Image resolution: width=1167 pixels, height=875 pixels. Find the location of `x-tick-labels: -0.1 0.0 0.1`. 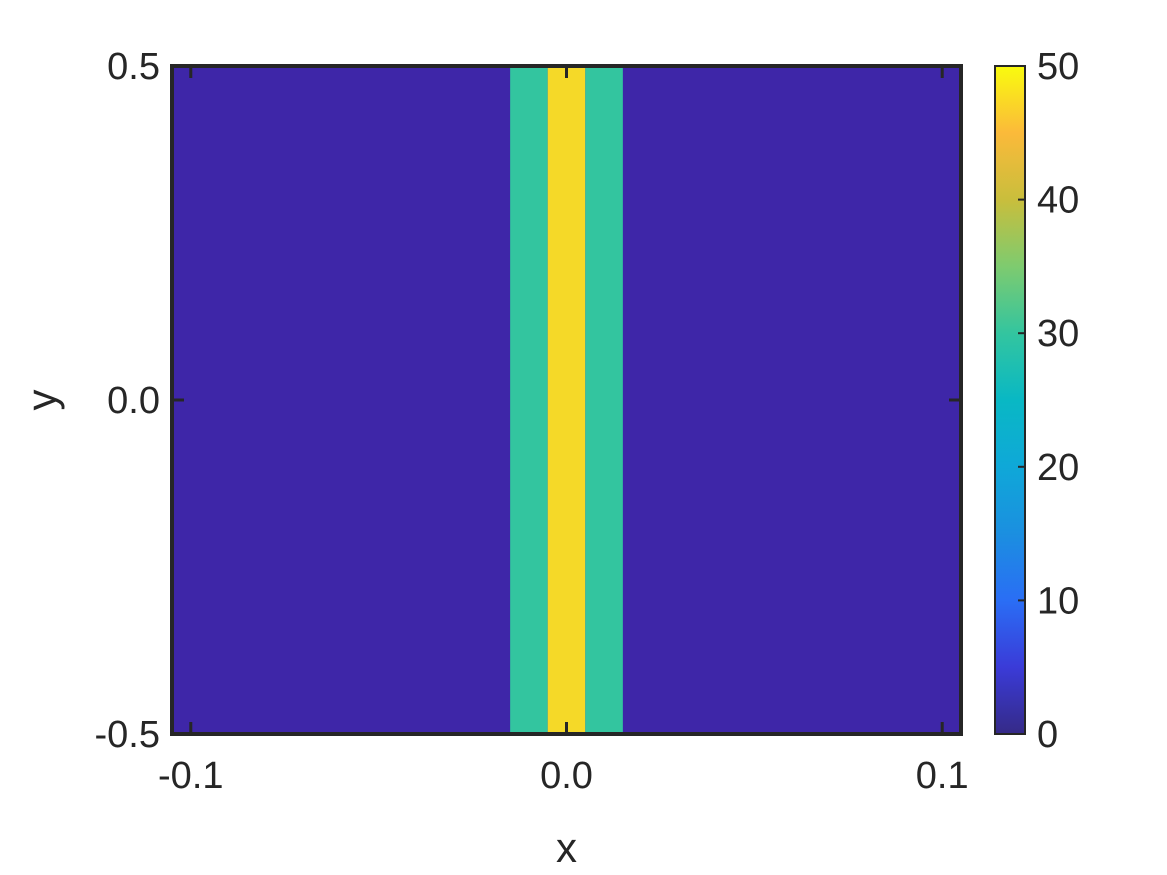

x-tick-labels: -0.1 0.0 0.1 is located at coordinates (563, 776).